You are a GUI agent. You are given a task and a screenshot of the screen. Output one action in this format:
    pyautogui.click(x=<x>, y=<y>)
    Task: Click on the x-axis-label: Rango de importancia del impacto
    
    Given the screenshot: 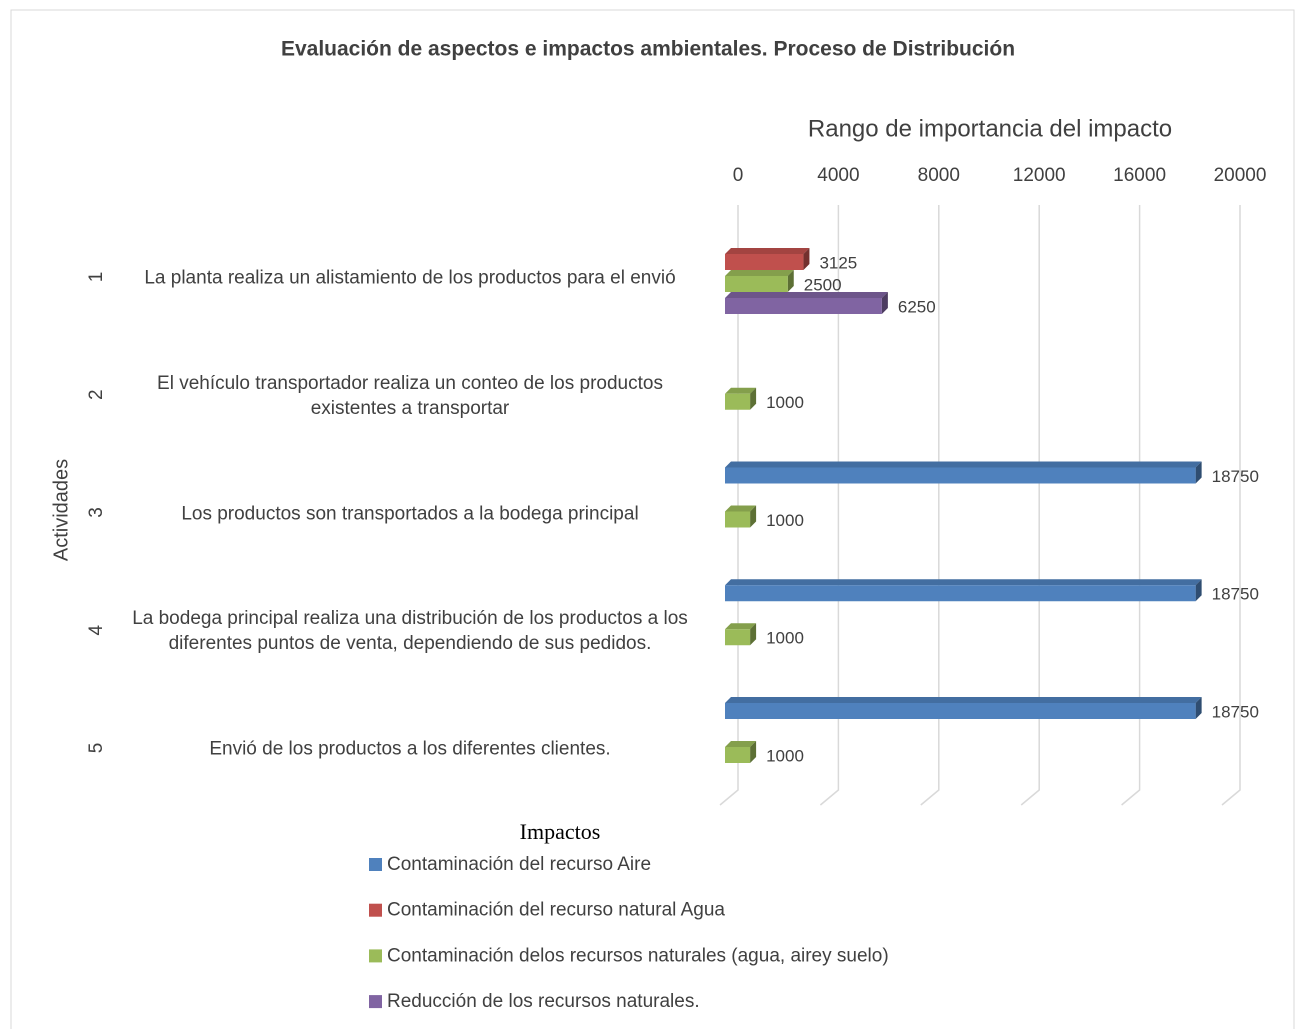 What is the action you would take?
    pyautogui.click(x=990, y=128)
    